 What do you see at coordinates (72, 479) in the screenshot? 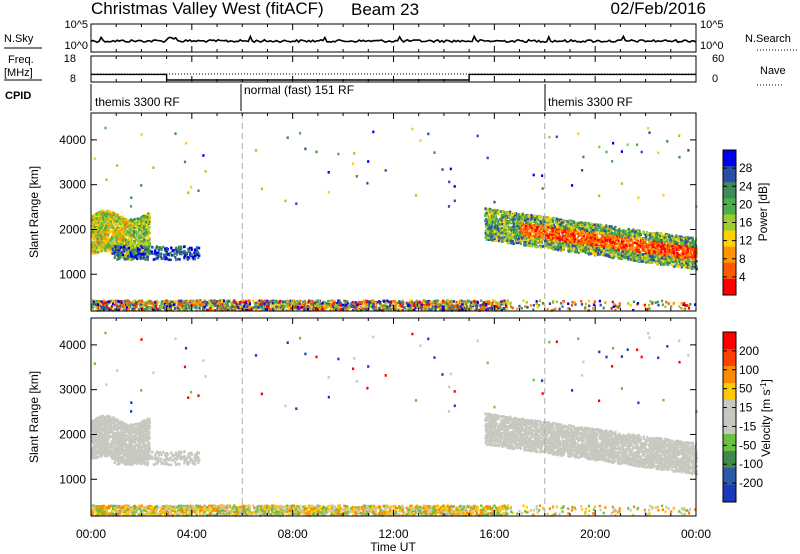
I see `velocity-ytick-3: 1000` at bounding box center [72, 479].